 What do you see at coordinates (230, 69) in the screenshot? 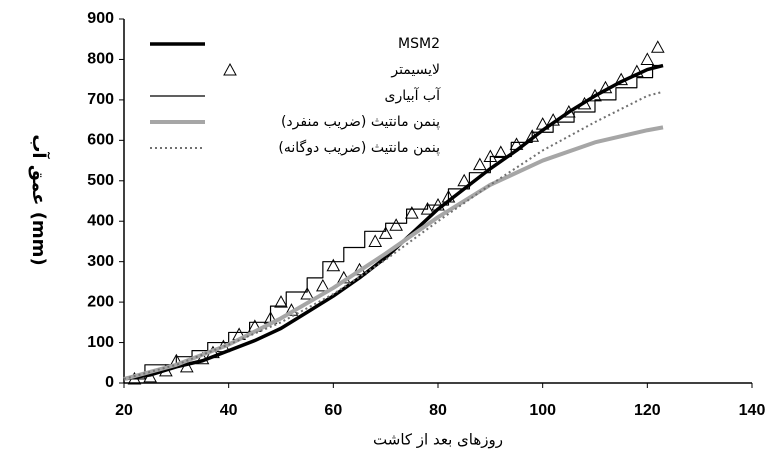
I see `legend-marker` at bounding box center [230, 69].